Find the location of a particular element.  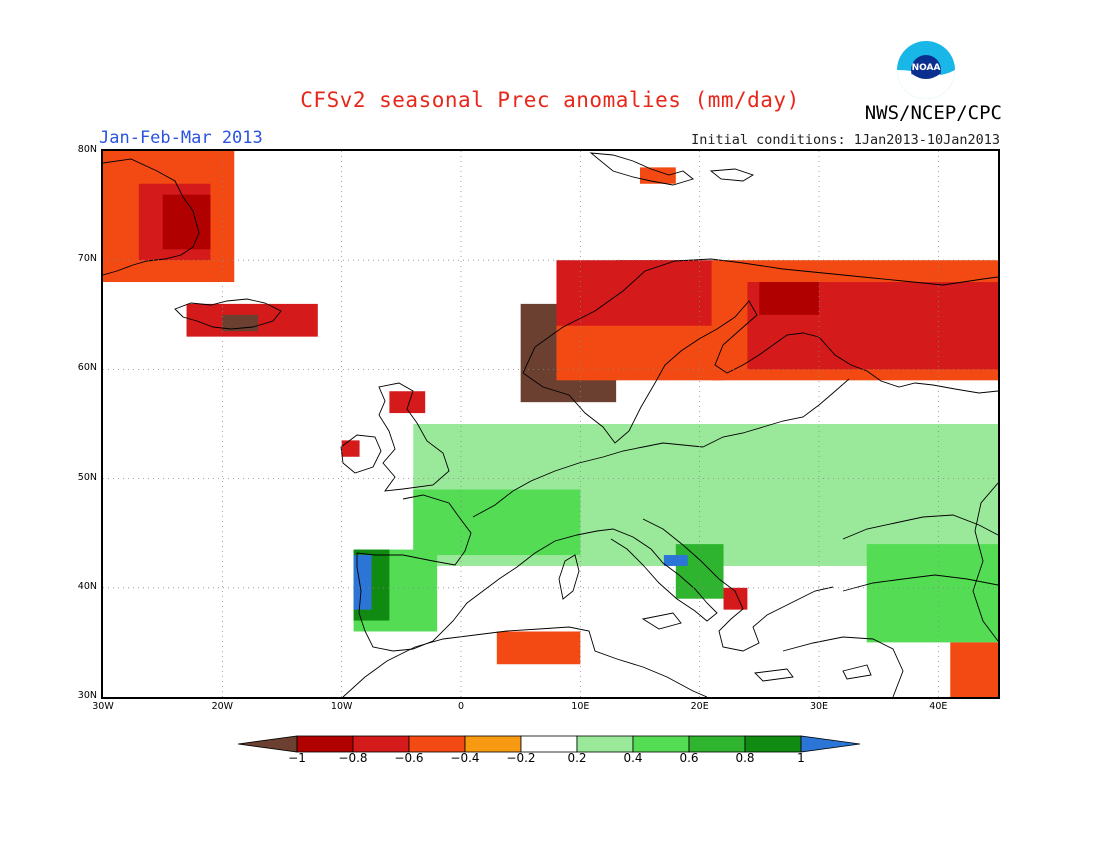

logo-text: NOAA is located at coordinates (926, 68).